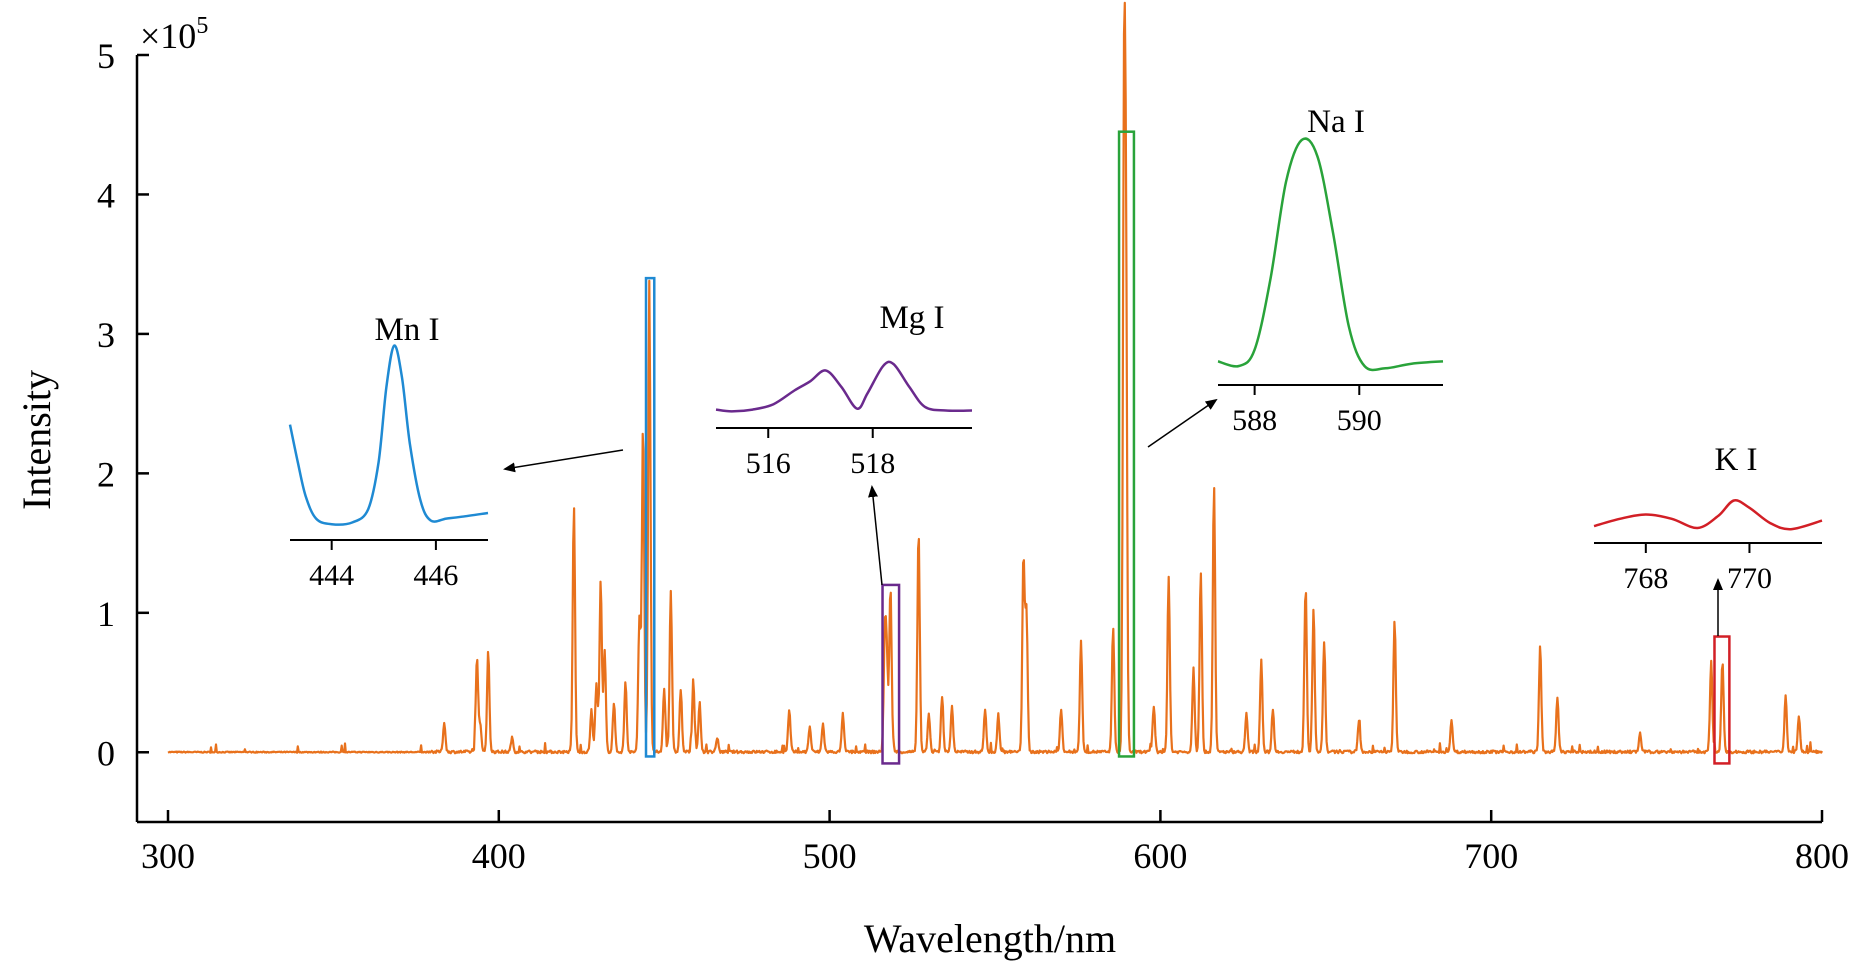  Describe the element at coordinates (106, 195) in the screenshot. I see `y-tick-label: 4` at that location.